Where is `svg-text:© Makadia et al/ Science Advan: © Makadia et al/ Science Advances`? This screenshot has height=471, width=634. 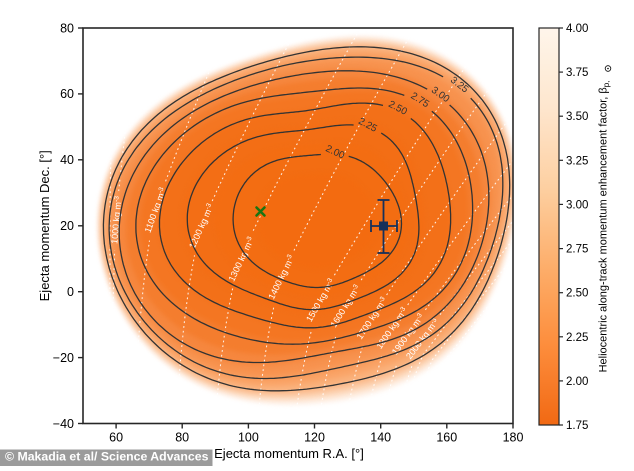 svg-text:© Makadia et al/ Science Advan: © Makadia et al/ Science Advances is located at coordinates (107, 457).